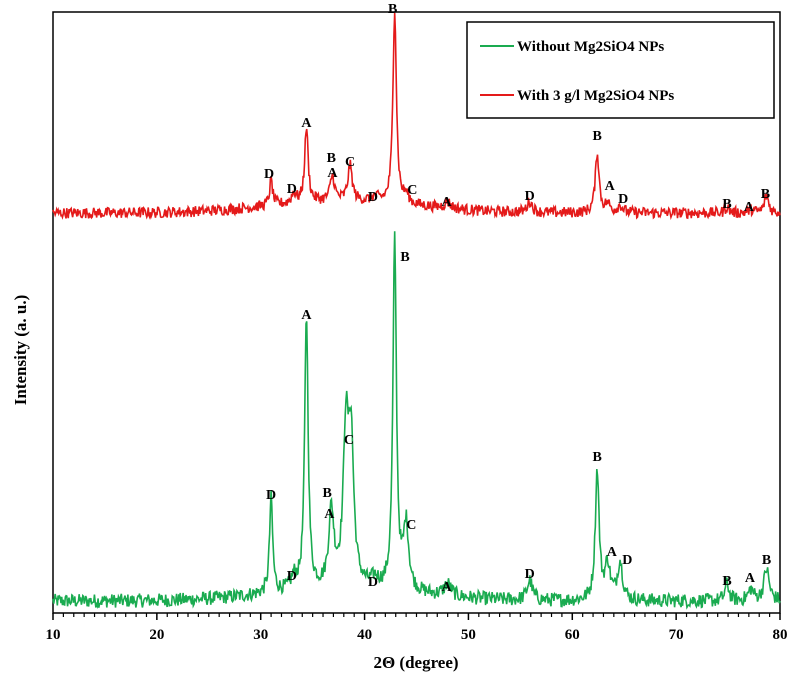 The height and width of the screenshot is (675, 792). Describe the element at coordinates (417, 628) in the screenshot. I see `x-axis: 10 20 30 40 50 60 70 80` at that location.